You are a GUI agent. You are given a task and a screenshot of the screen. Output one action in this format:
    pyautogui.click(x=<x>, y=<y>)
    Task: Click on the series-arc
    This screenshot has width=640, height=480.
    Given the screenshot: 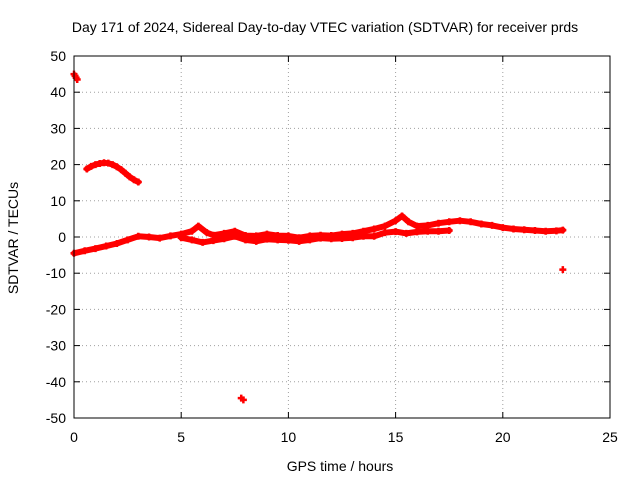 What is the action you would take?
    pyautogui.click(x=112, y=172)
    